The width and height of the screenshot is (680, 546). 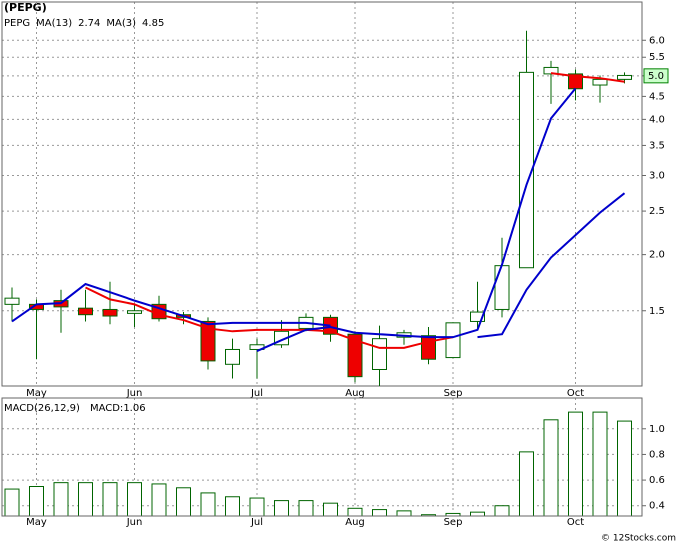 What do you see at coordinates (17, 23) in the screenshot?
I see `legend-symbol: PEPG` at bounding box center [17, 23].